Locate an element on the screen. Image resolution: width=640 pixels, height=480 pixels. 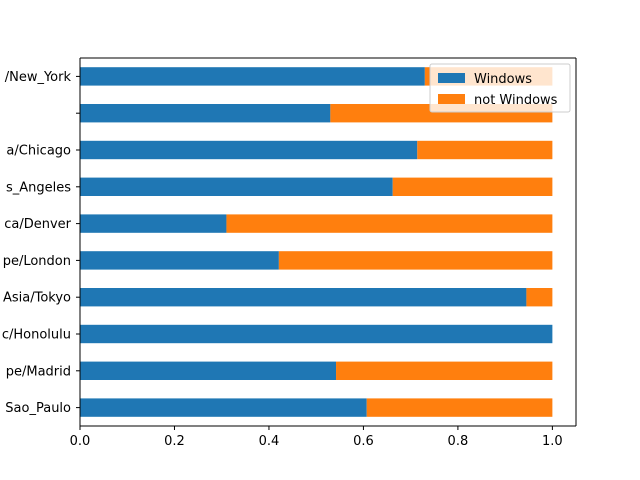
x-tick-label: 0.6 is located at coordinates (363, 441).